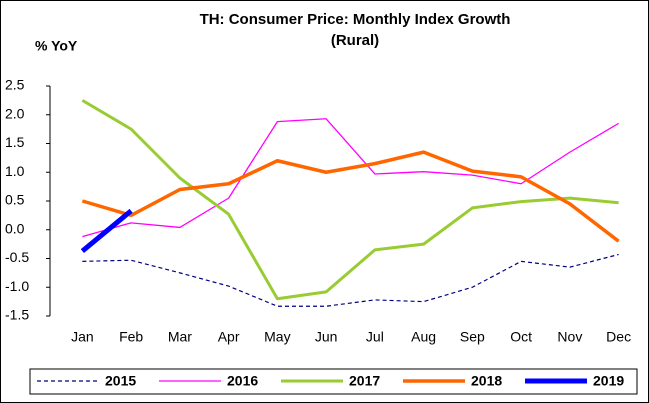  Describe the element at coordinates (326, 337) in the screenshot. I see `x-tick-label: Jun` at that location.